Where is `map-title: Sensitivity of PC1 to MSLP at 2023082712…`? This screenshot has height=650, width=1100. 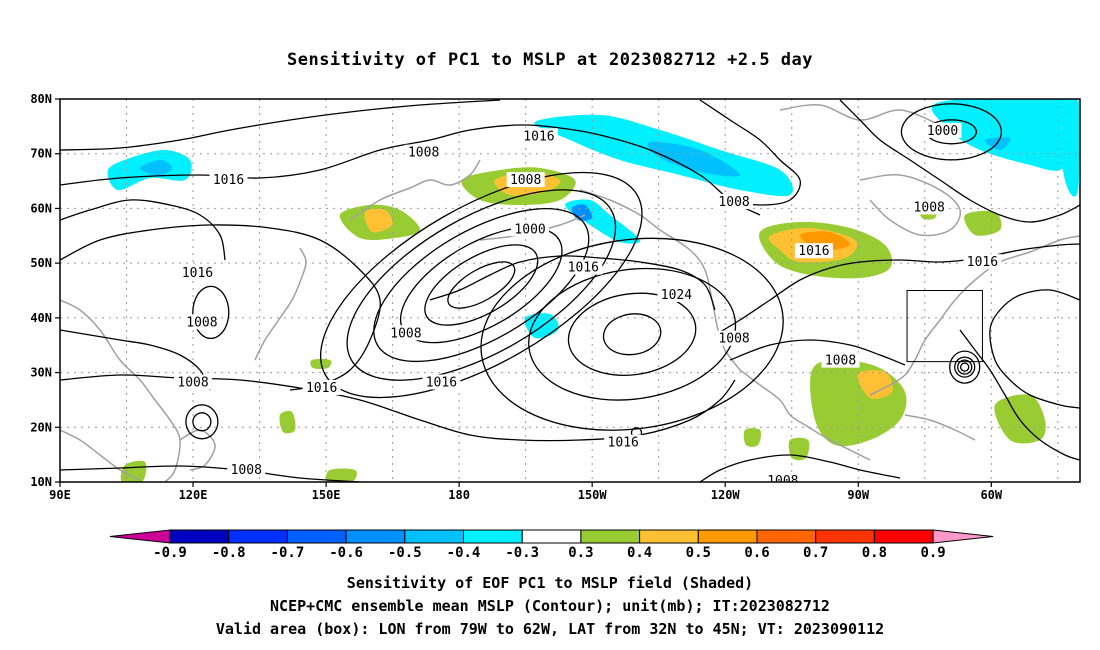 map-title: Sensitivity of PC1 to MSLP at 2023082712… is located at coordinates (549, 60).